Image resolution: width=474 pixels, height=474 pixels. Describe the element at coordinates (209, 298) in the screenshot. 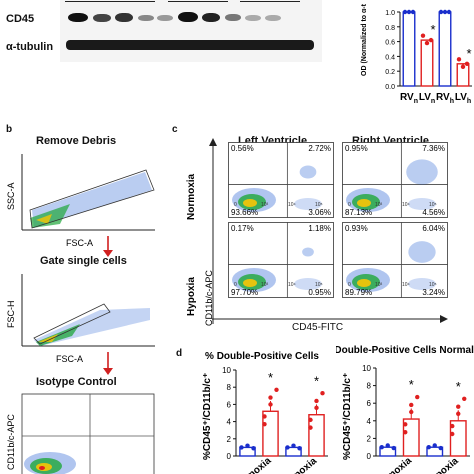

I see `panel-c-ylabel: CD11b/c-APC` at that location.